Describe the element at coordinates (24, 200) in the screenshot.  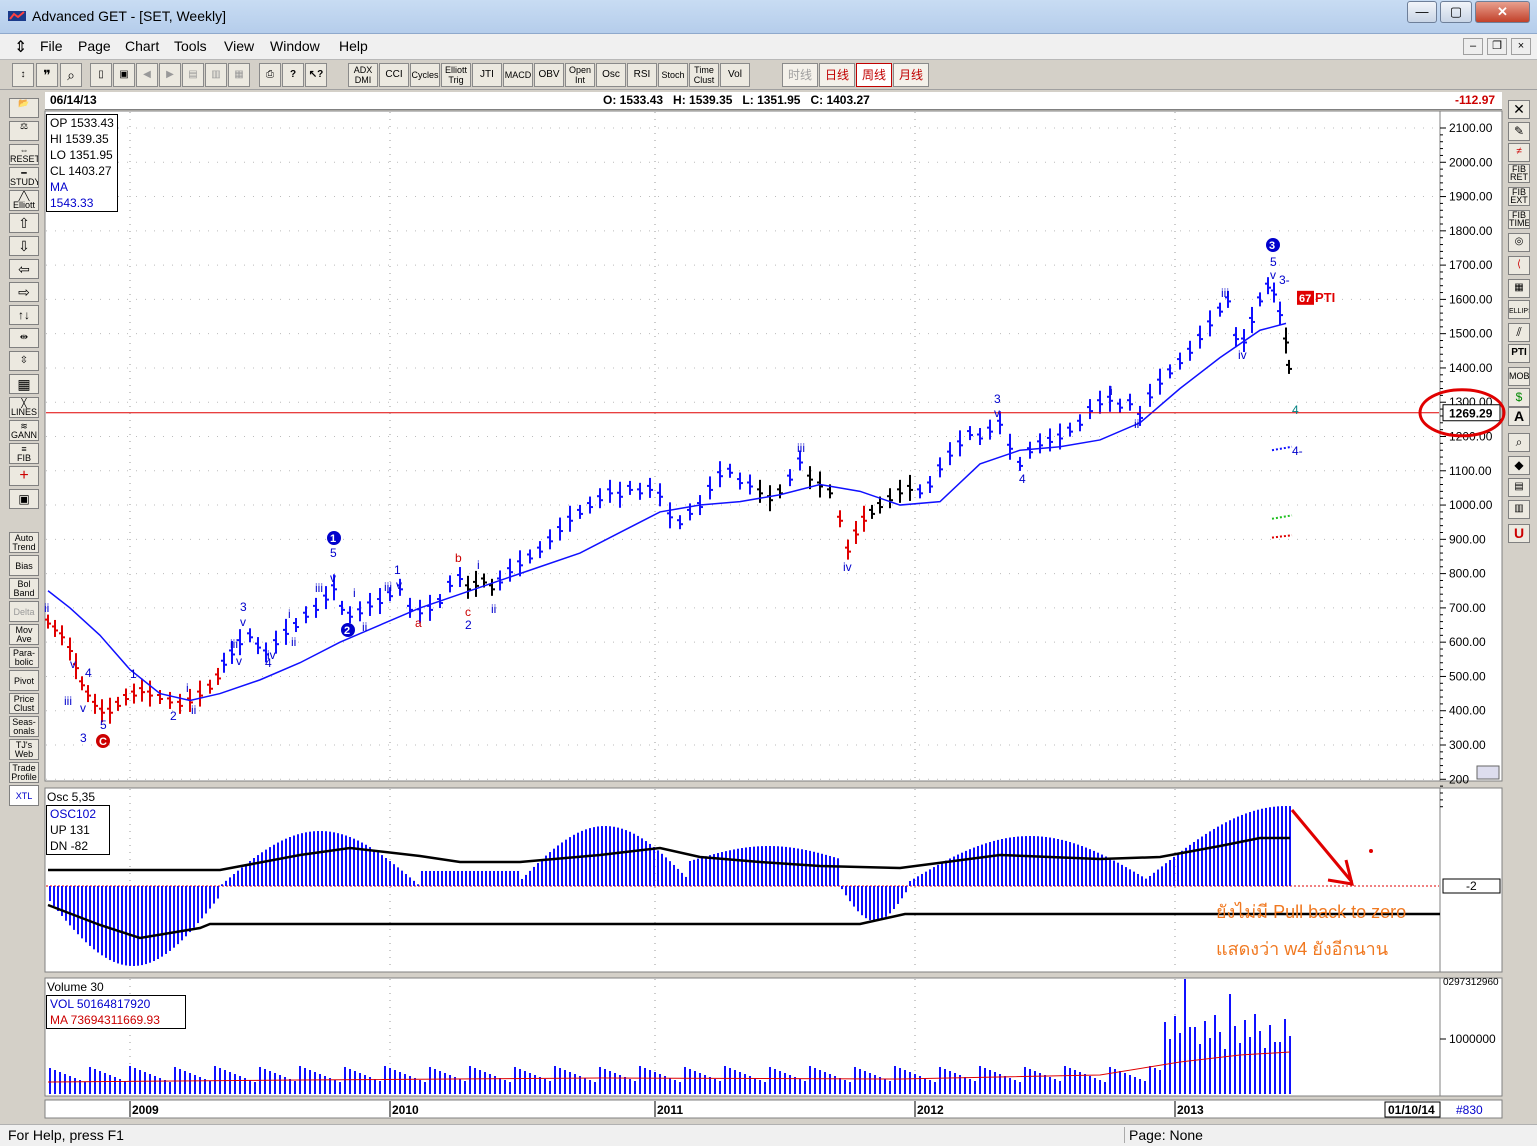
I see `elliott-tool: ╱╲ Elliott` at that location.